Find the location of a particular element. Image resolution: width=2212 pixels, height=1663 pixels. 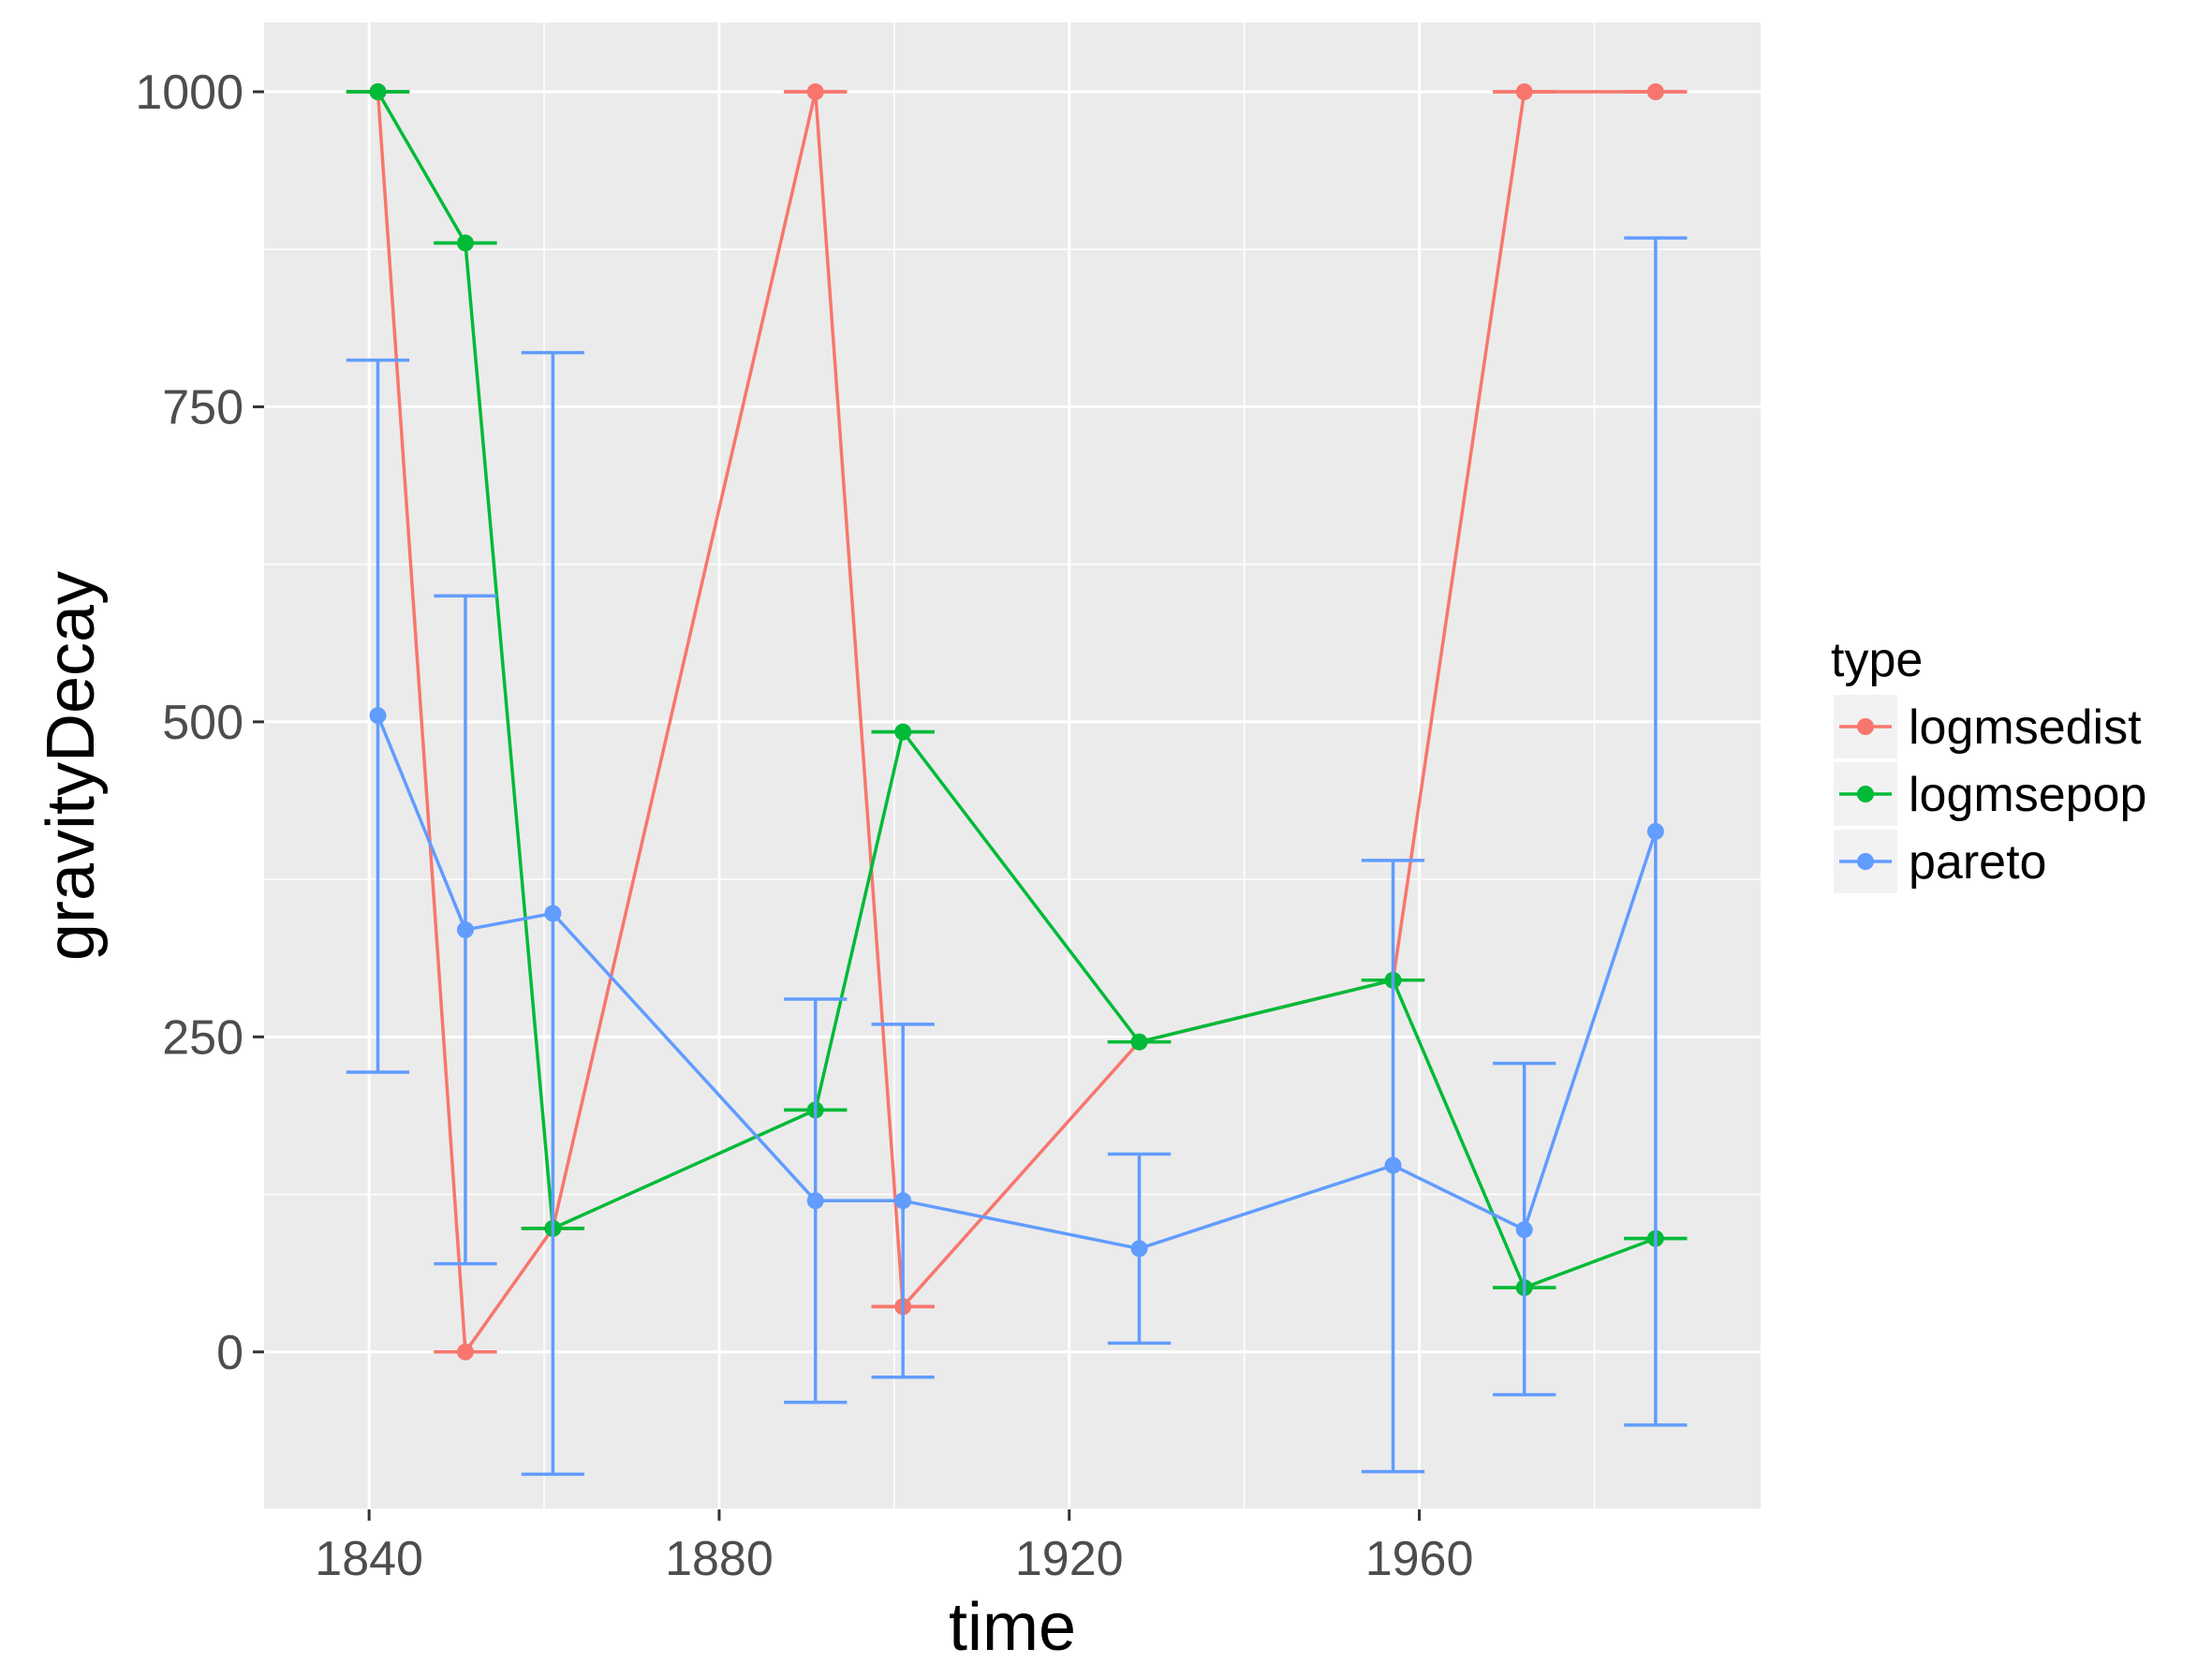

y-tick-label: 250 is located at coordinates (203, 1037).